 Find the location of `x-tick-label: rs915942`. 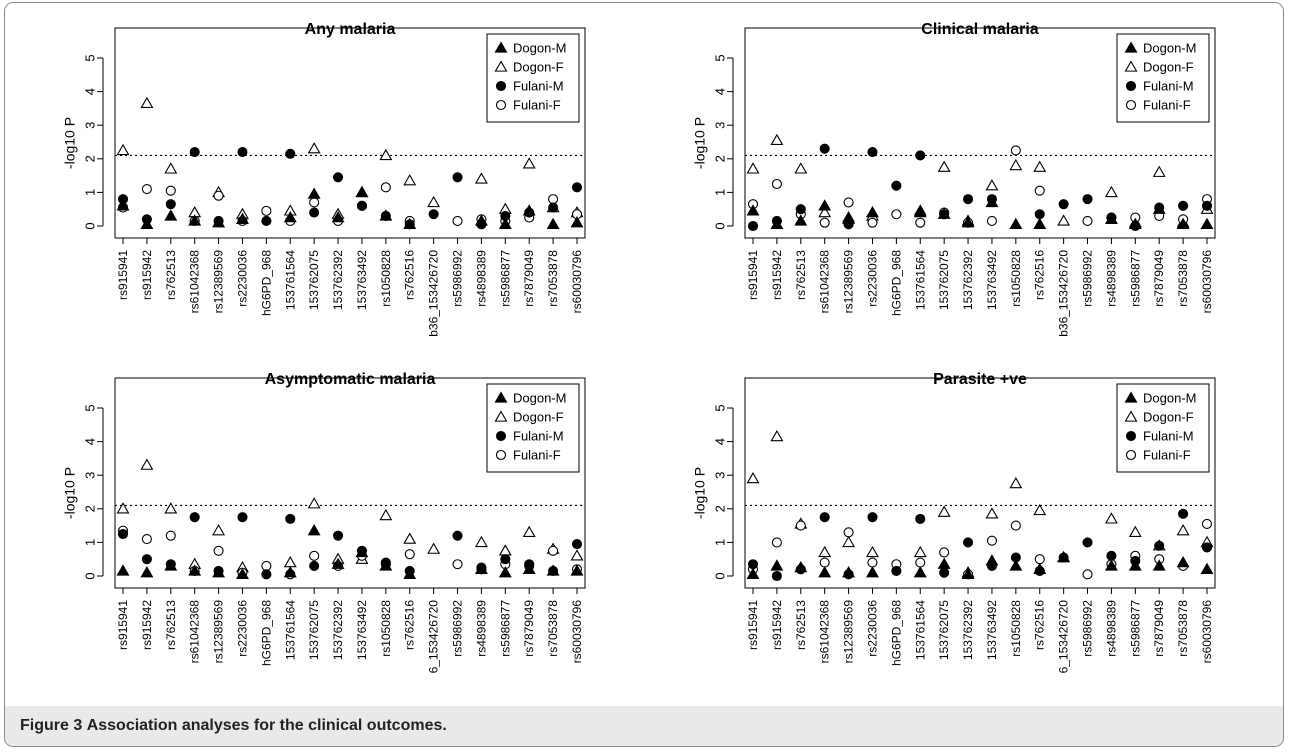

x-tick-label: rs915942 is located at coordinates (777, 625).